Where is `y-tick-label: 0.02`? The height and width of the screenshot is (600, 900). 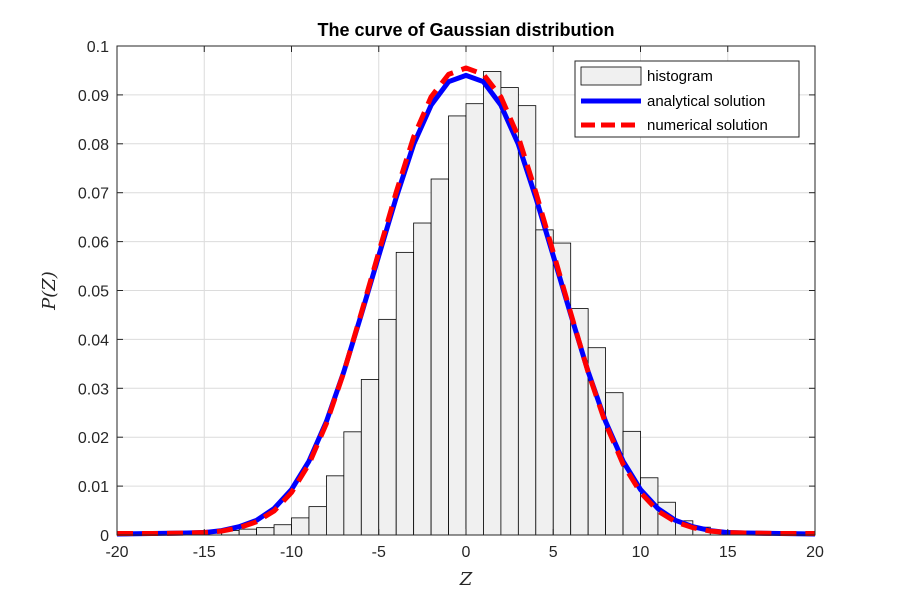
y-tick-label: 0.02 is located at coordinates (93, 438).